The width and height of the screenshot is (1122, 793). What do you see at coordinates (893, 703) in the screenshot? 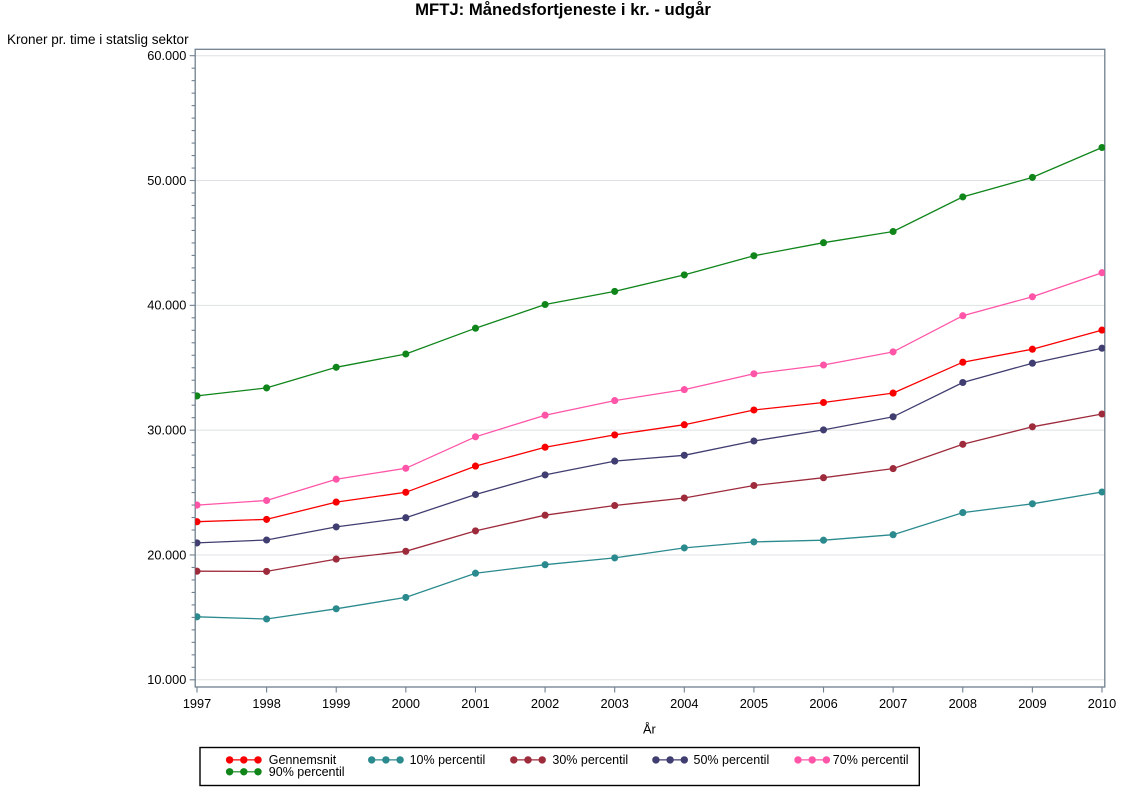
I see `svg-text: 2007` at bounding box center [893, 703].